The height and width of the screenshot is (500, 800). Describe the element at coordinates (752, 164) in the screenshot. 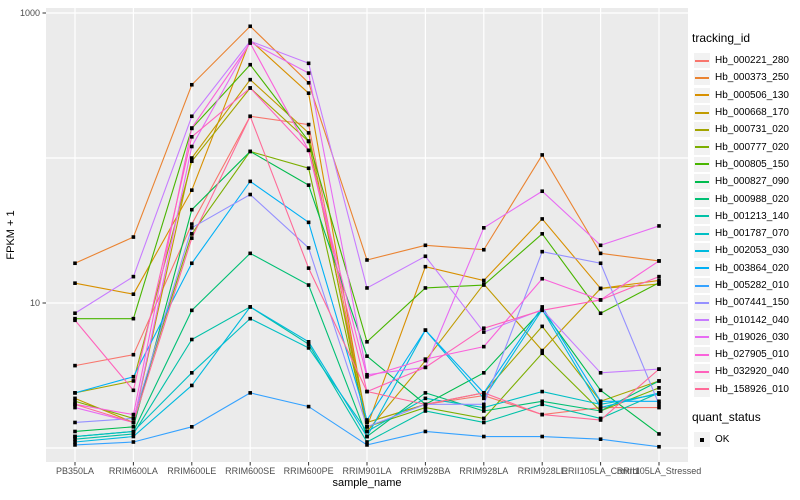

I see `legend-item-label: Hb_000805_150` at that location.